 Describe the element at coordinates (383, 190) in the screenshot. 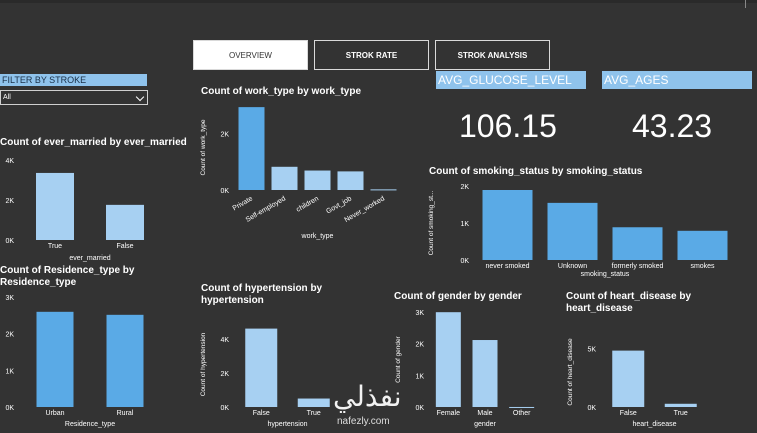

I see `bar-never-worked` at that location.